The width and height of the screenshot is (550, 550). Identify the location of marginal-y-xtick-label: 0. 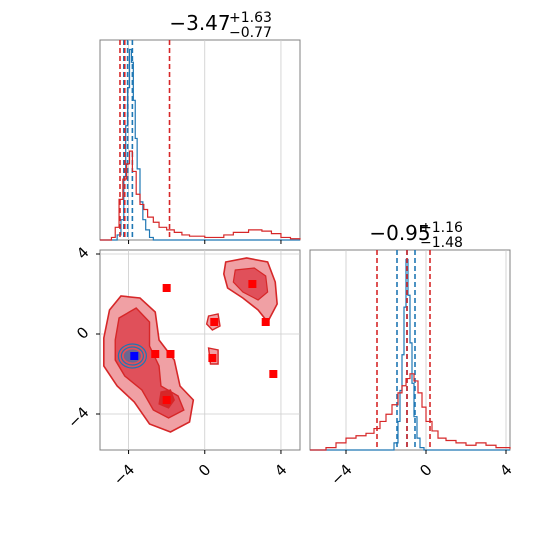
(425, 470).